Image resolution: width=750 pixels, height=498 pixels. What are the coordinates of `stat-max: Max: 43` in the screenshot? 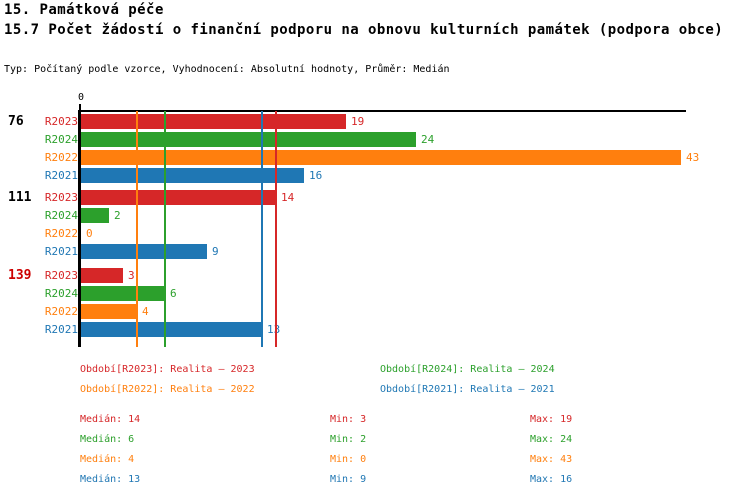 It's located at (551, 459).